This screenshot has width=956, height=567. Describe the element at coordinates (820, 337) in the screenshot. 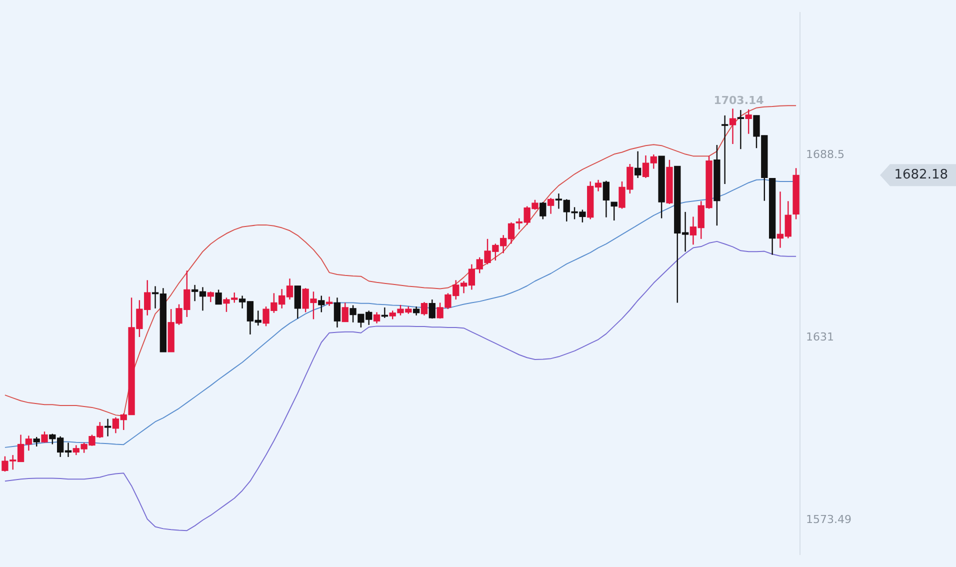

I see `y-tick-label: 1631` at that location.